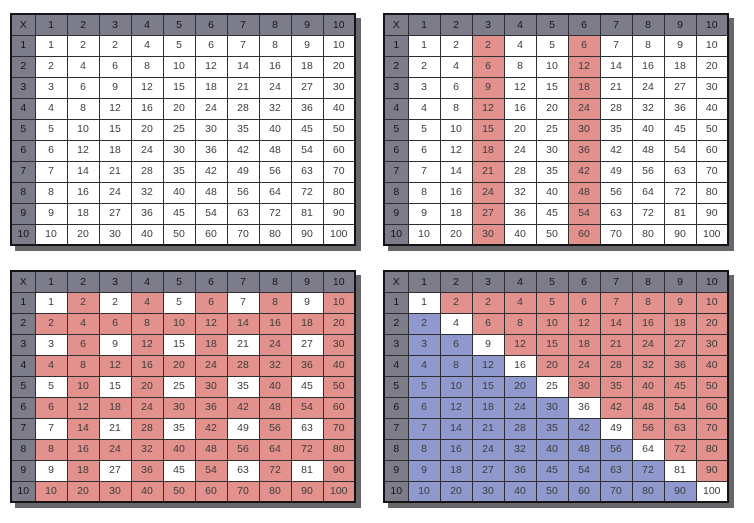 The width and height of the screenshot is (754, 523). Describe the element at coordinates (396, 171) in the screenshot. I see `row-header: 7` at that location.